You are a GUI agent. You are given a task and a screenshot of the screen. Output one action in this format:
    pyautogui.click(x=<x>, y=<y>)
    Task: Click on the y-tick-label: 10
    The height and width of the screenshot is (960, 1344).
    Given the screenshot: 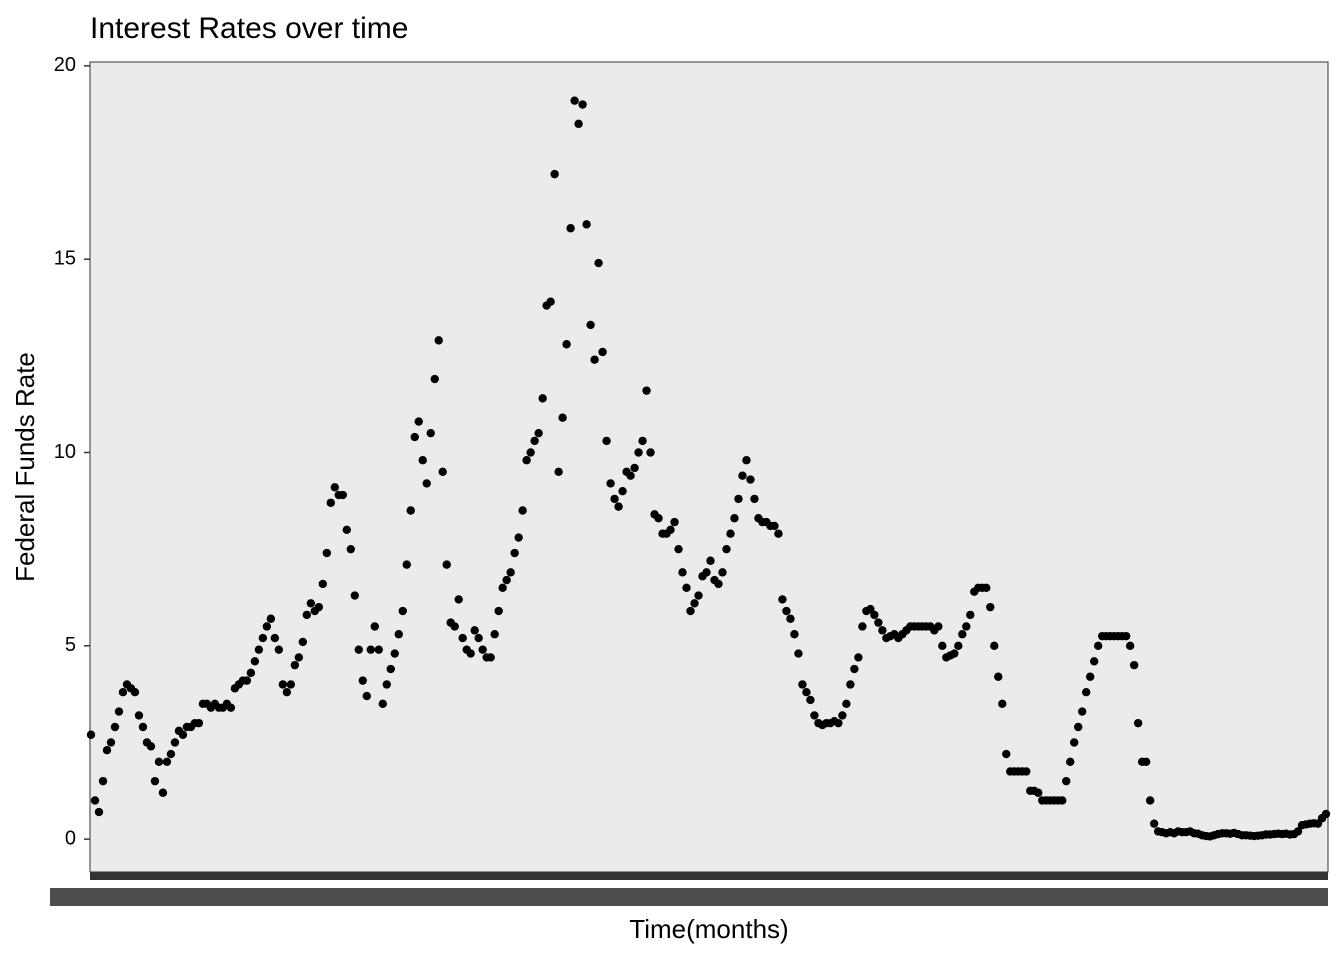 What is the action you would take?
    pyautogui.click(x=65, y=452)
    